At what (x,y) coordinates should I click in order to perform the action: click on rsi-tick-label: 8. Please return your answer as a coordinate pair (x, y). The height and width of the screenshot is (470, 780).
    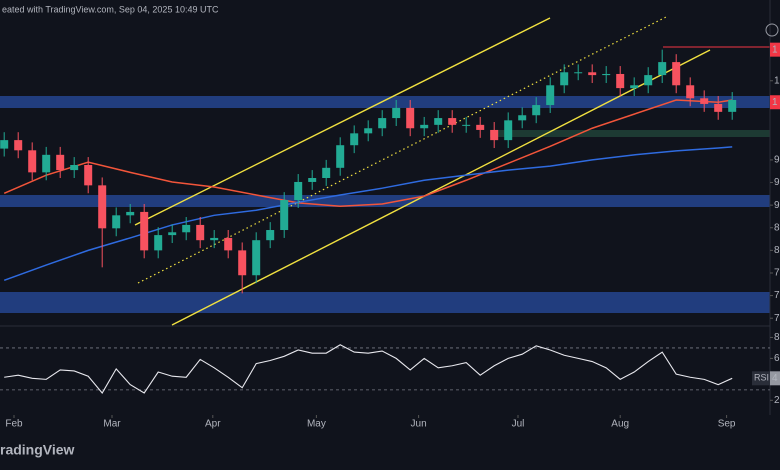
    Looking at the image, I should click on (777, 337).